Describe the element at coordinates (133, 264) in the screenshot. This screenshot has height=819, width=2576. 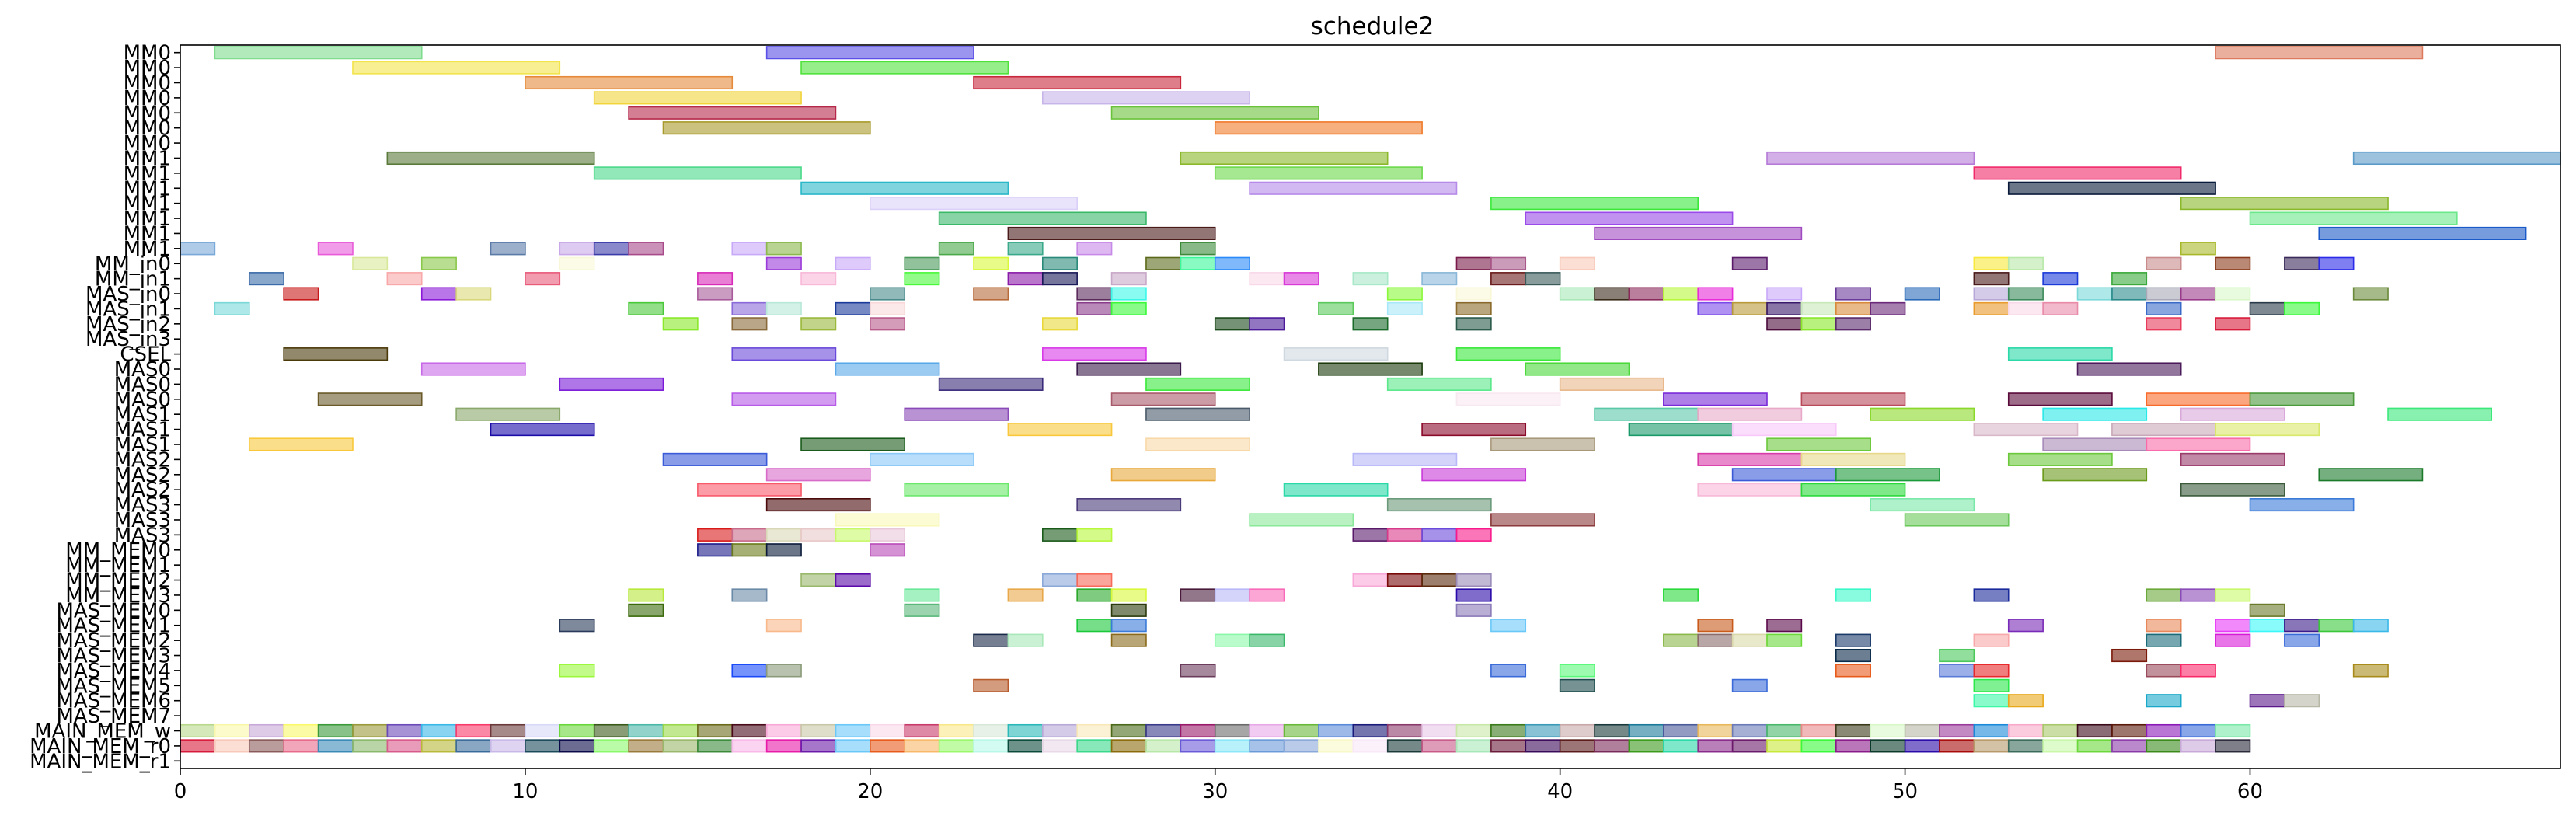
I see `y-tick-label: MM_in0` at that location.